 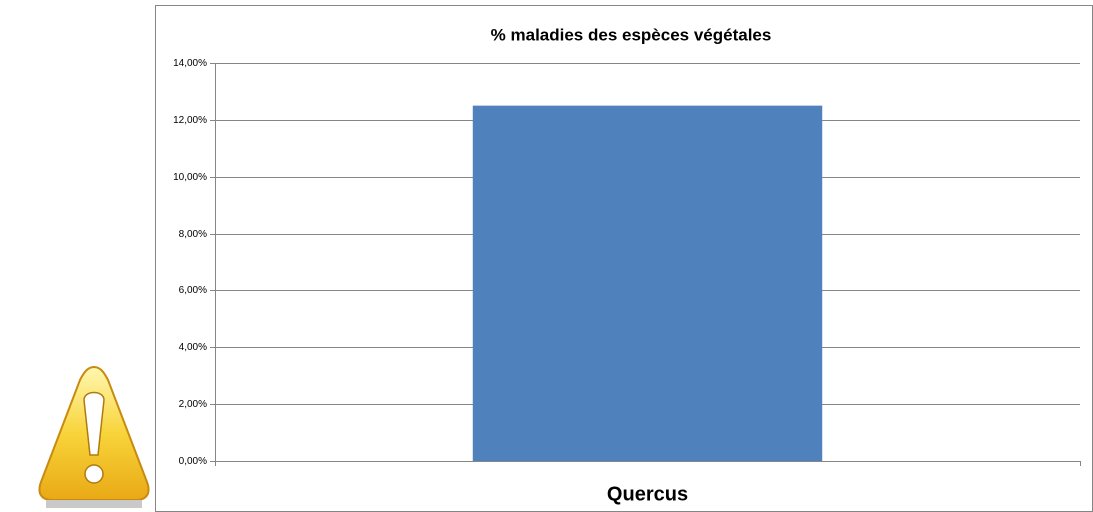 What do you see at coordinates (647, 494) in the screenshot?
I see `x-tick-label: Quercus` at bounding box center [647, 494].